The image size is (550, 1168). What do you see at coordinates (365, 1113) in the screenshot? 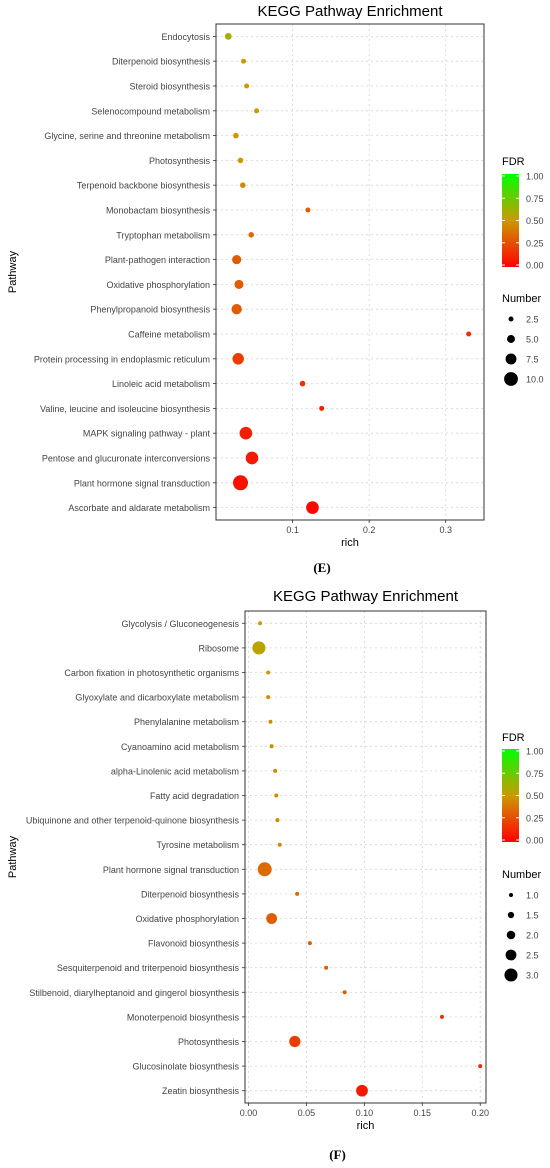
I see `x-tick-label: 0.10` at bounding box center [365, 1113].